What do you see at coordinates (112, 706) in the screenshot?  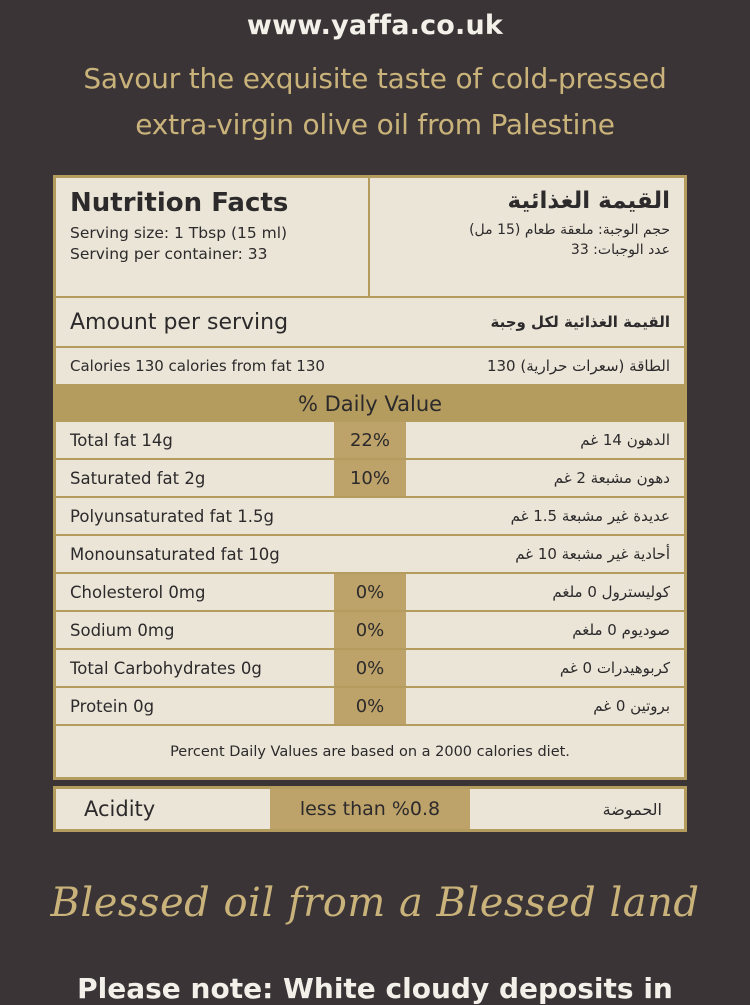 I see `nutrient-name-en: Protein 0g` at bounding box center [112, 706].